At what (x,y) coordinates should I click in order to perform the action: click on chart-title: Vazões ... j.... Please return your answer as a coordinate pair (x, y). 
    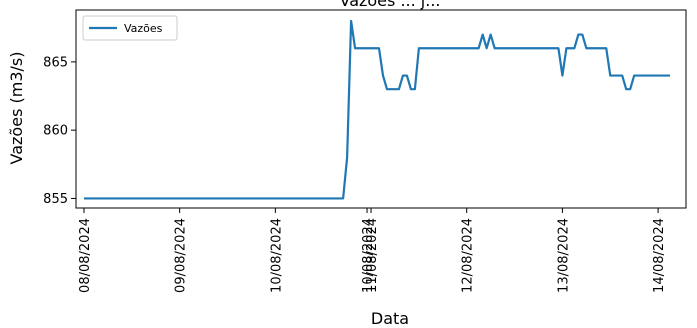
    Looking at the image, I should click on (389, 5).